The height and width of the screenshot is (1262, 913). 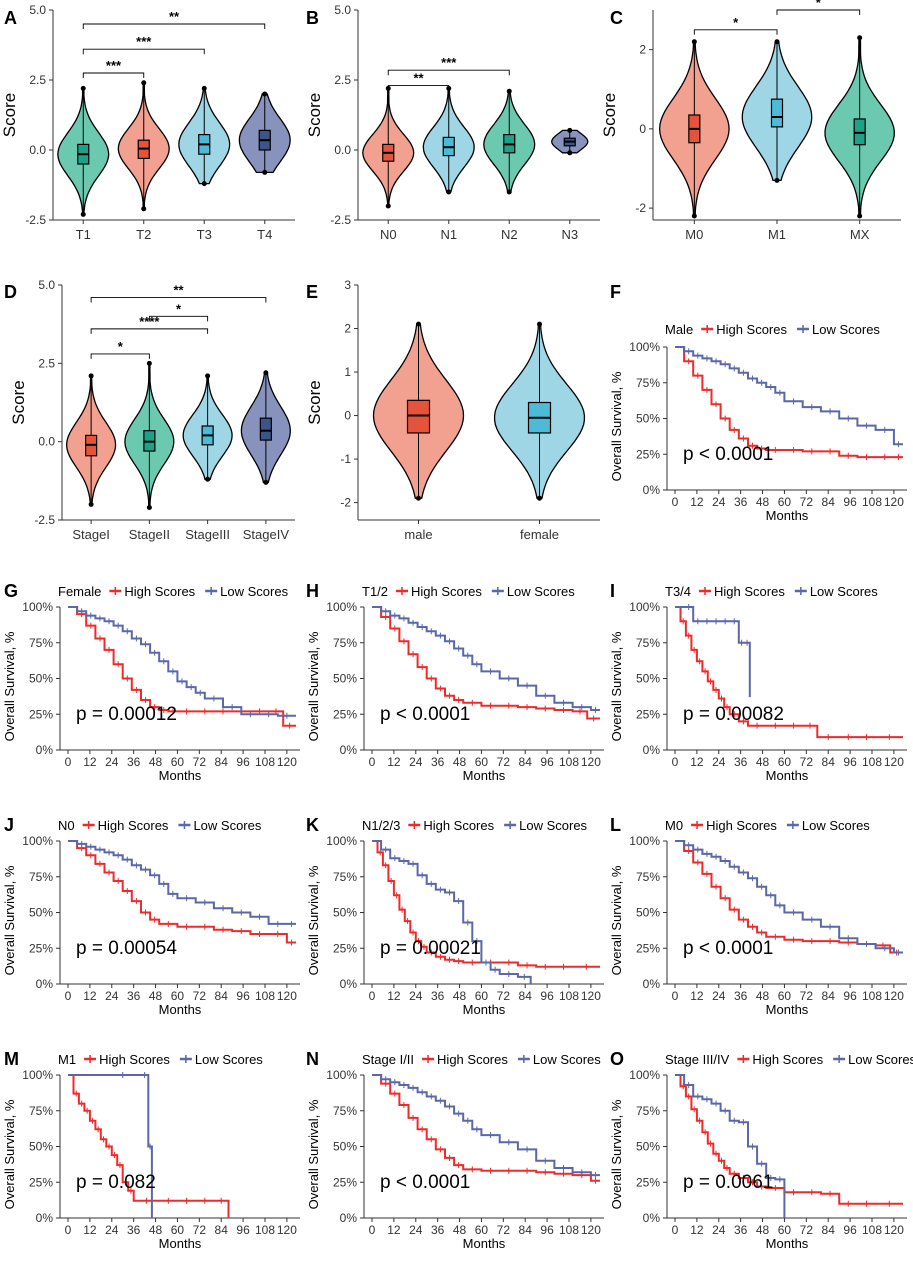 I want to click on significance-label: ****, so click(x=149, y=321).